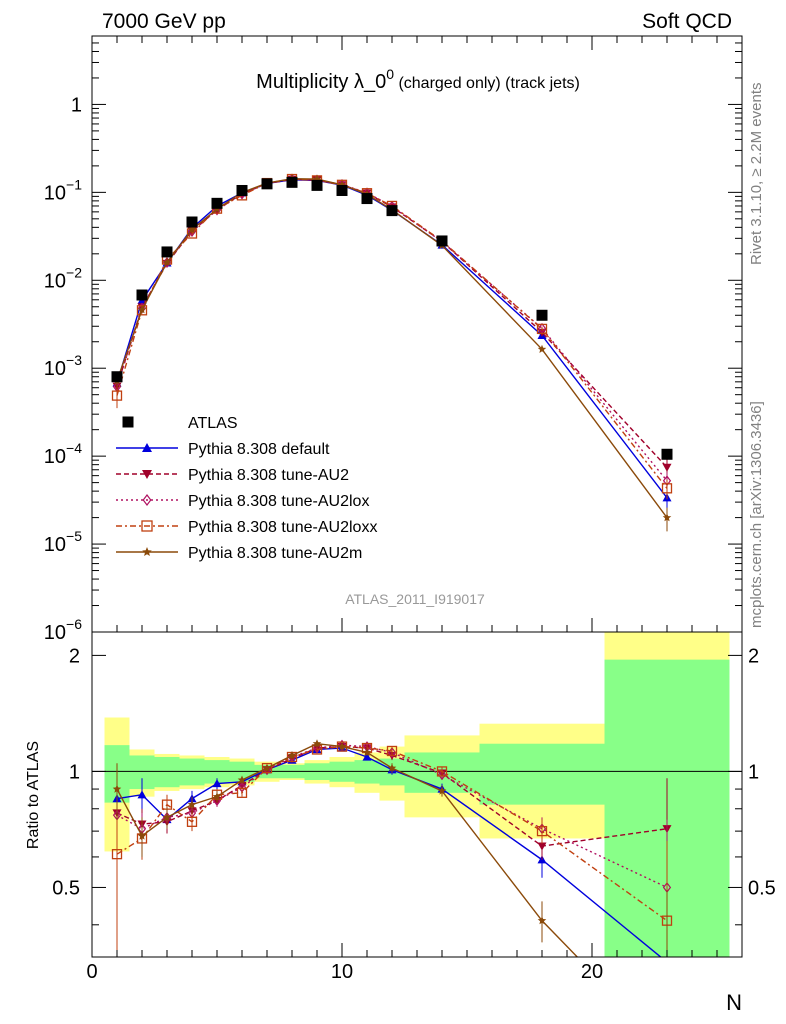 This screenshot has height=1024, width=786. I want to click on analysis-watermark: ATLAS_2011_I919017, so click(415, 599).